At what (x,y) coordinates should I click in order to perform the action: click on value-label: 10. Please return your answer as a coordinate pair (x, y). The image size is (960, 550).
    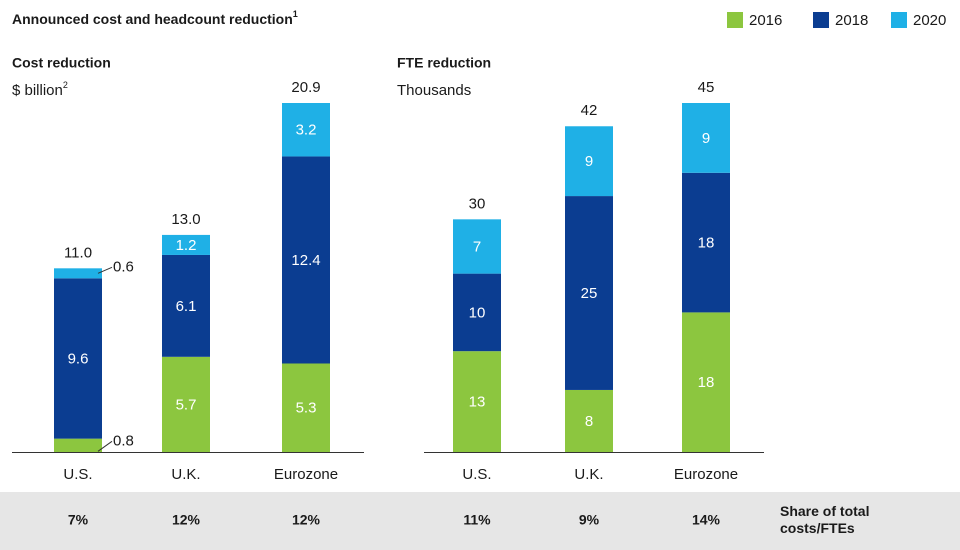
    Looking at the image, I should click on (477, 312).